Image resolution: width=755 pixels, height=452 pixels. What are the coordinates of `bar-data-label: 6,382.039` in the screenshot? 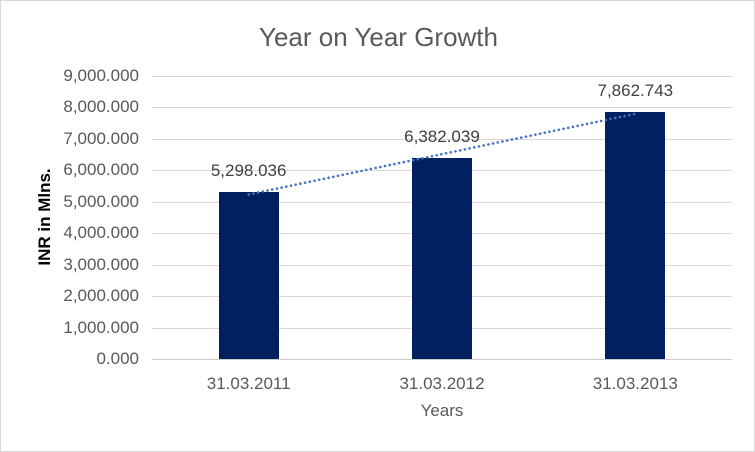 It's located at (442, 137).